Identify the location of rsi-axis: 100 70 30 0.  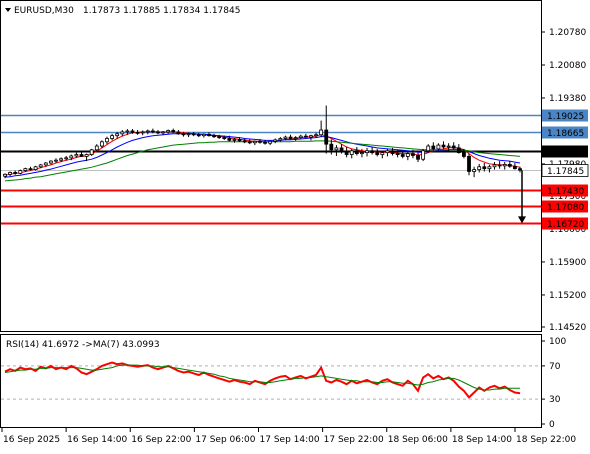
(553, 383).